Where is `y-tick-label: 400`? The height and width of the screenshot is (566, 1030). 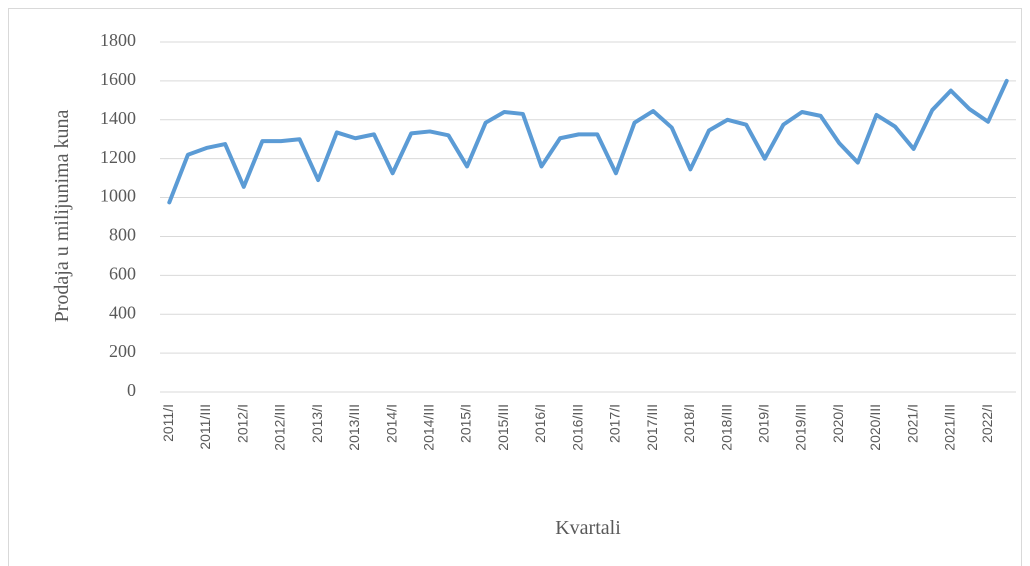 y-tick-label: 400 is located at coordinates (122, 312).